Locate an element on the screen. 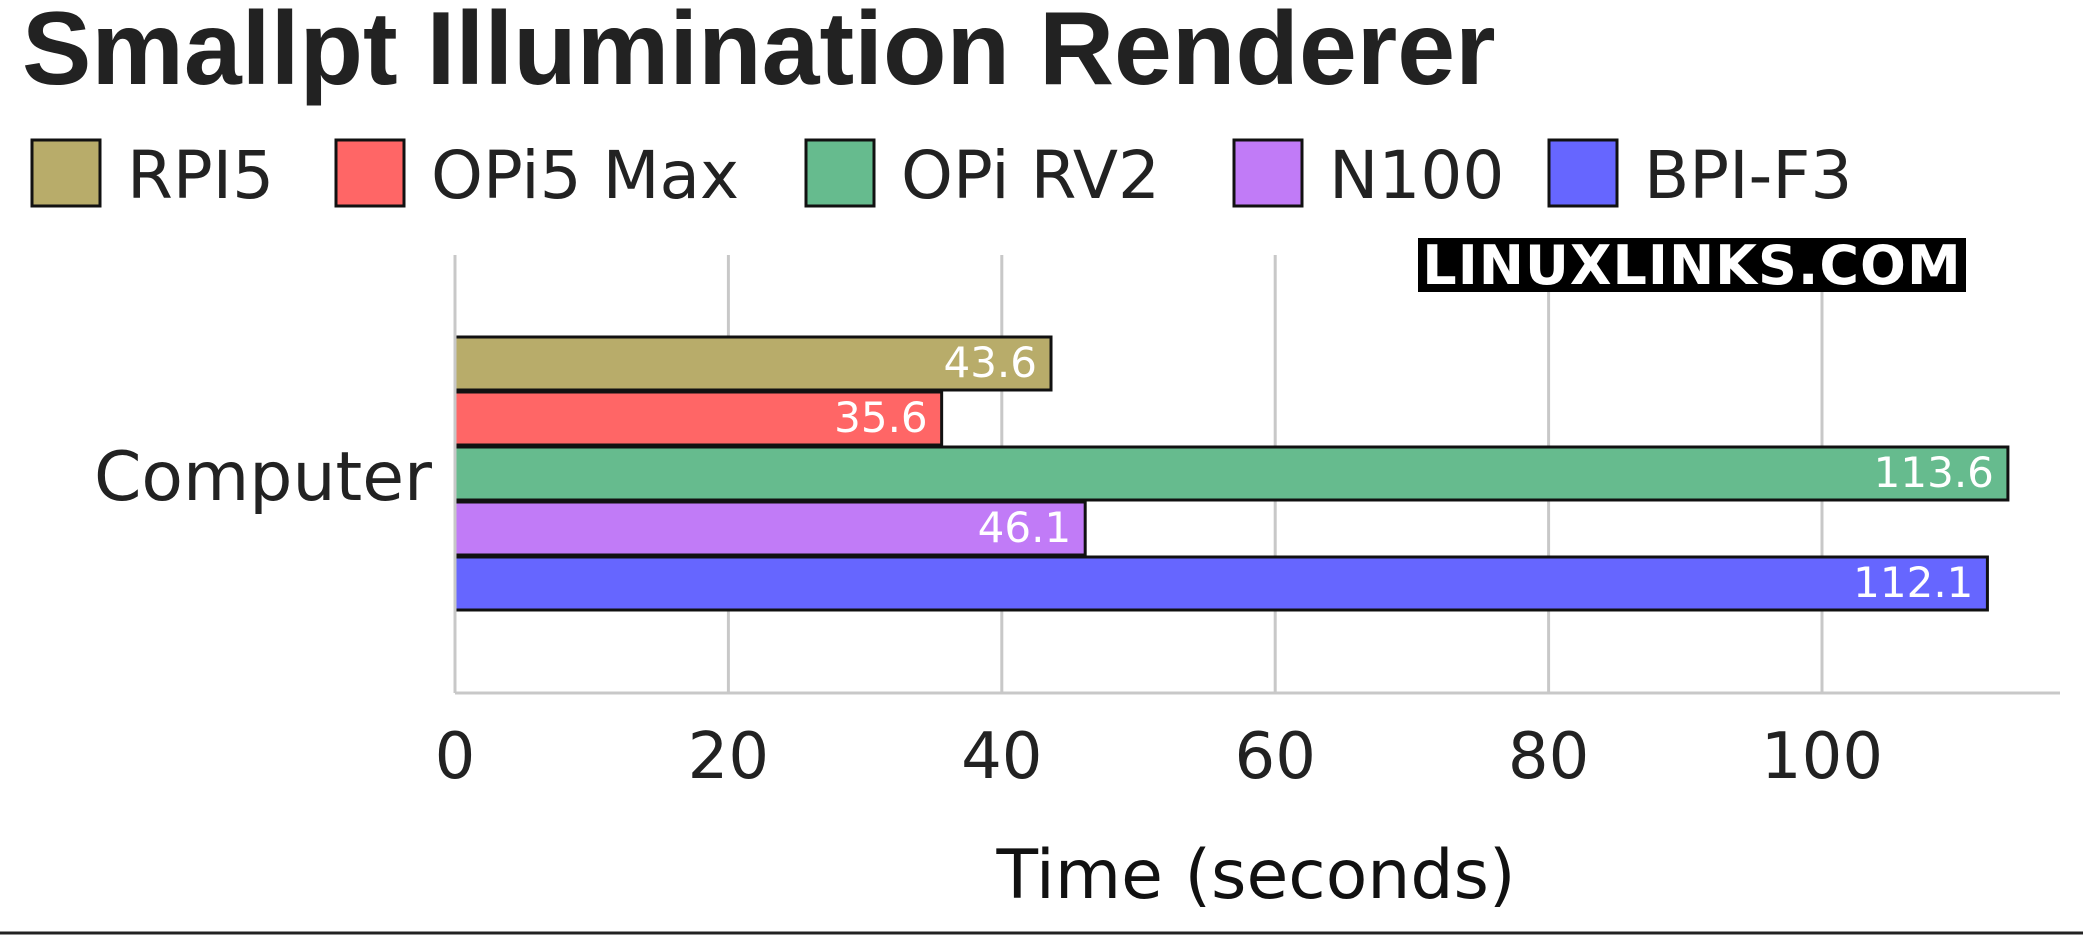 This screenshot has height=935, width=2083. bar-value-label-1: 35.6 is located at coordinates (881, 417).